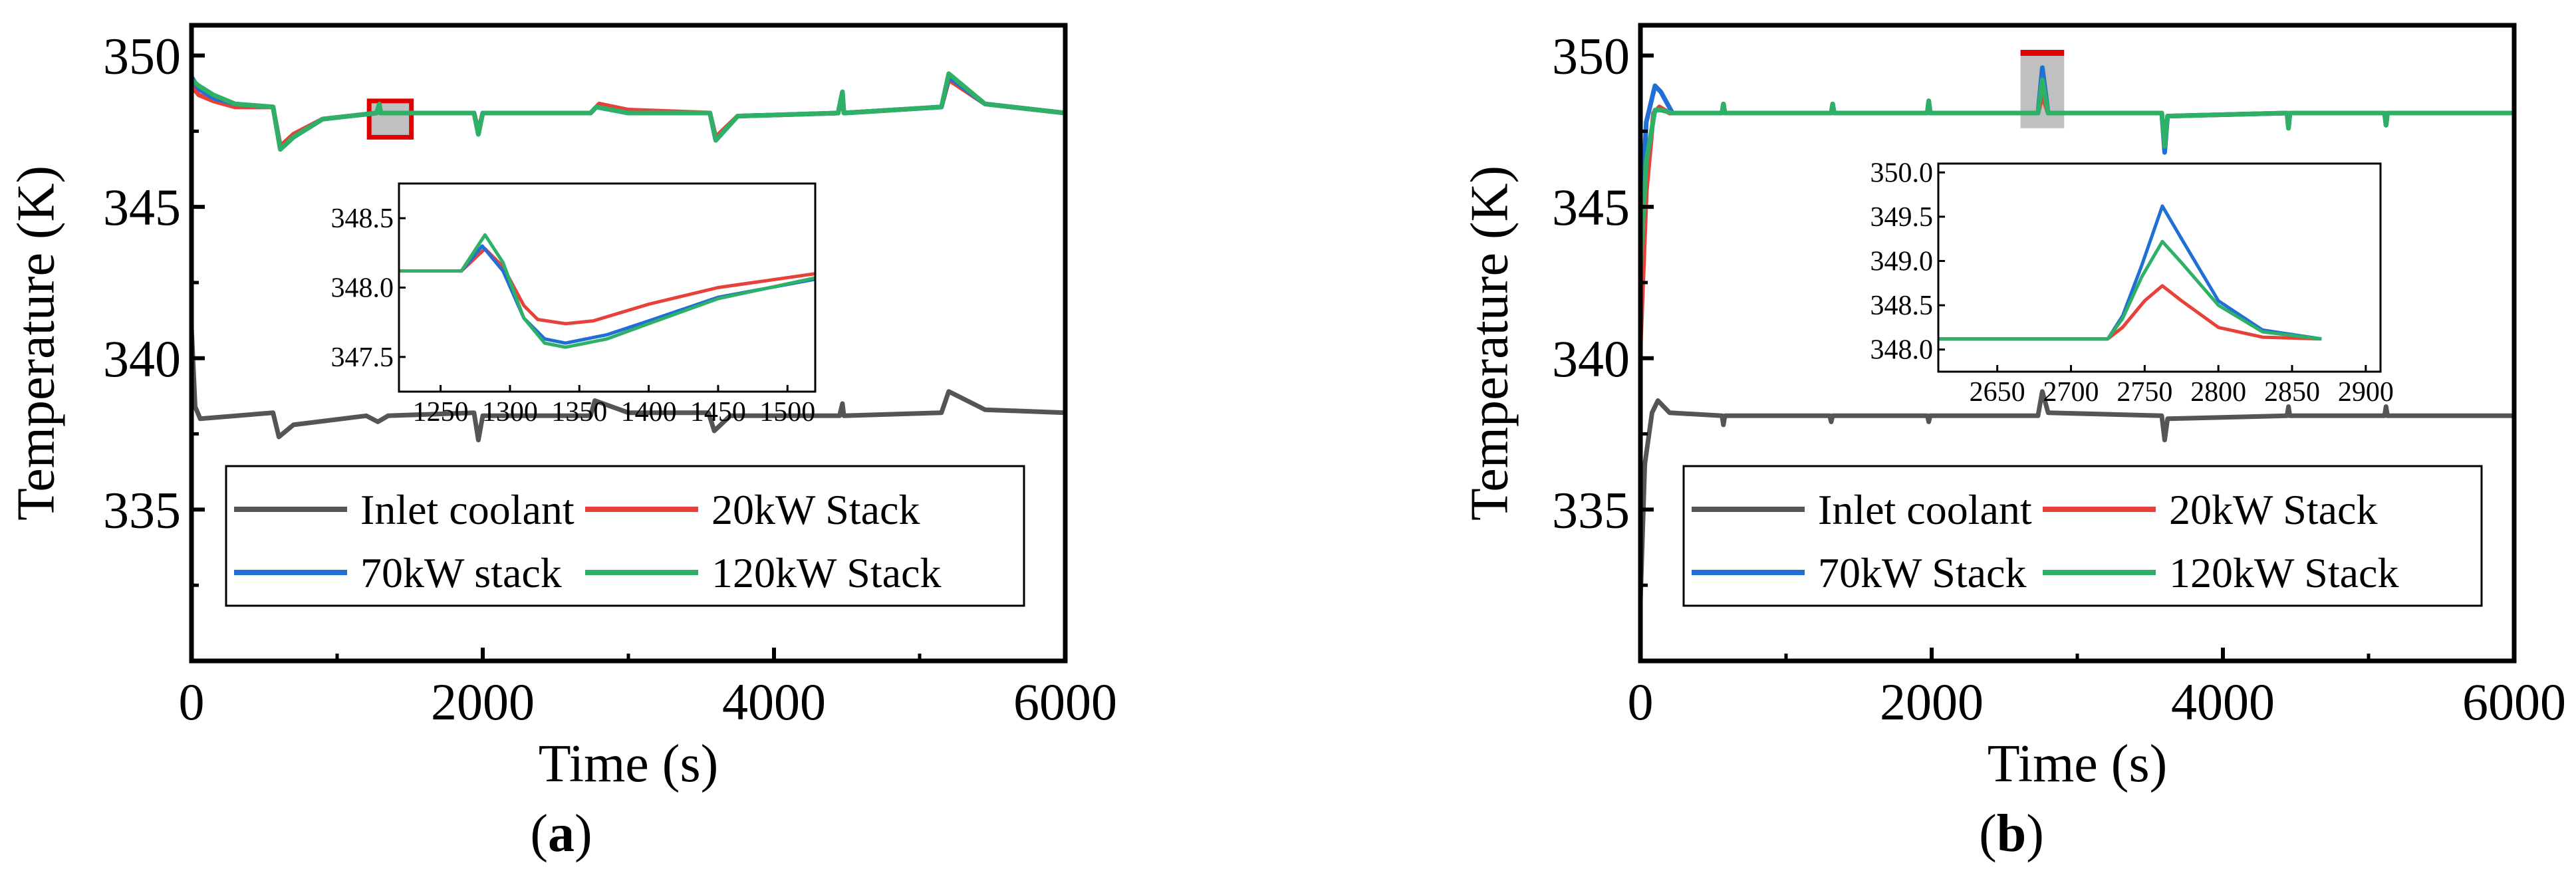 Image resolution: width=2576 pixels, height=879 pixels. What do you see at coordinates (2292, 392) in the screenshot?
I see `inset-x-tick-label: 2850` at bounding box center [2292, 392].